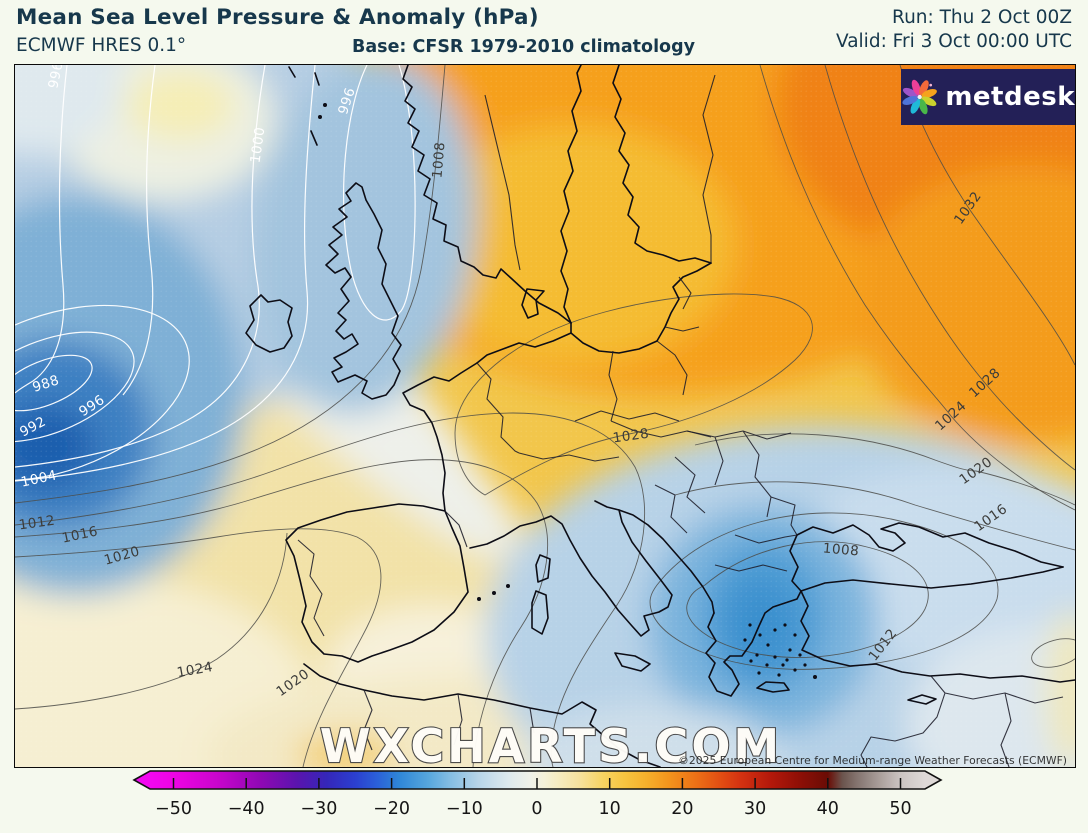  What do you see at coordinates (258, 145) in the screenshot?
I see `isobar-label: 1000` at bounding box center [258, 145].